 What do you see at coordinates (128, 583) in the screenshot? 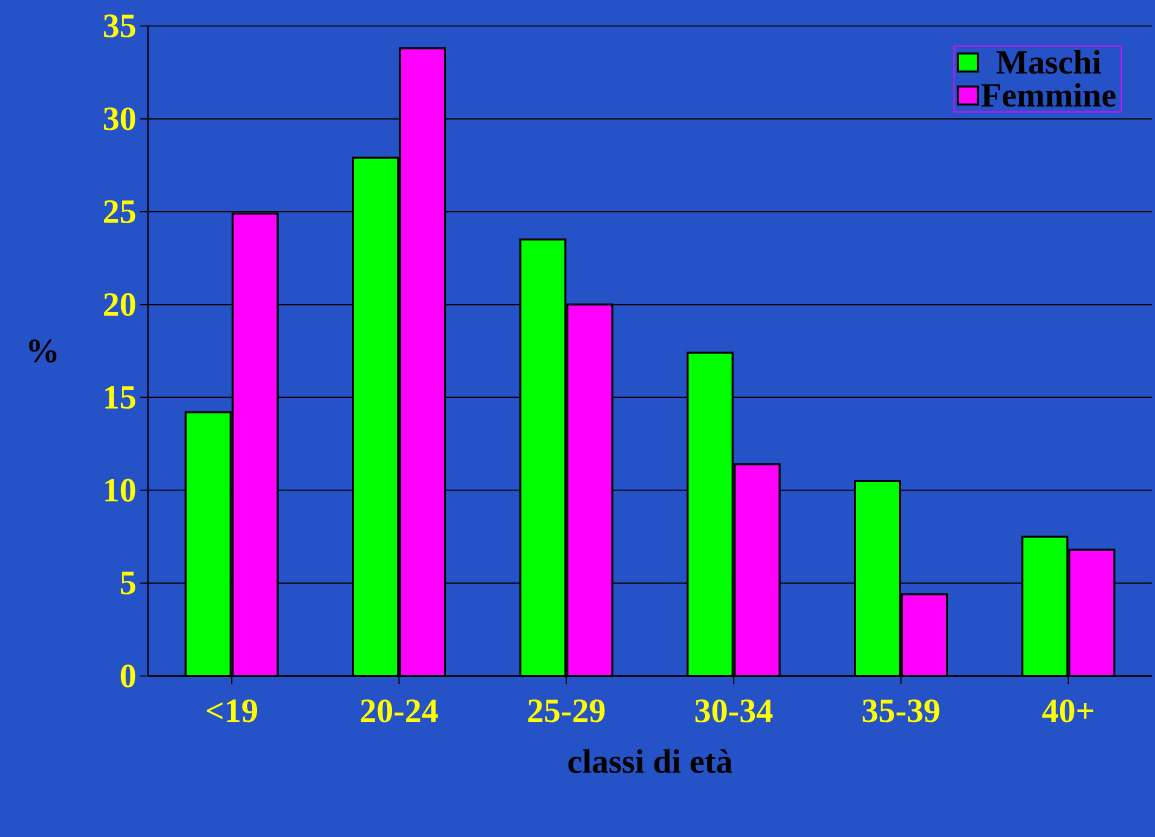
I see `y-tick-label: 5` at bounding box center [128, 583].